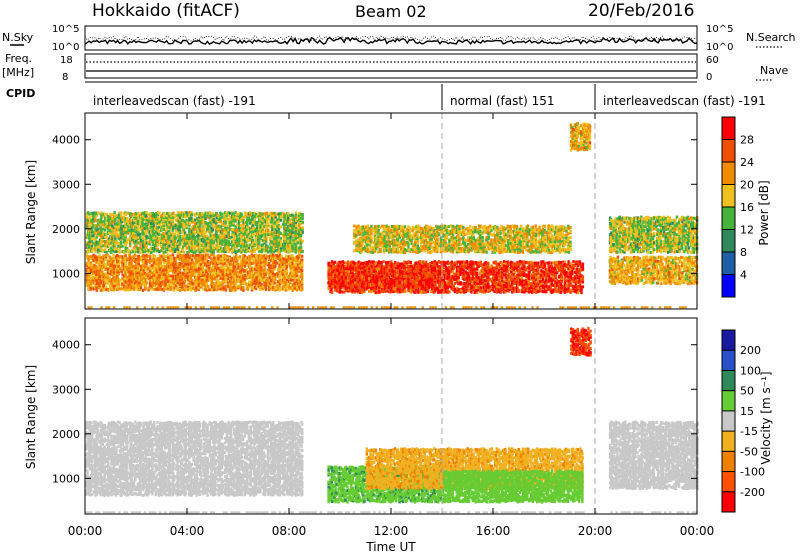 The width and height of the screenshot is (800, 554). I want to click on nsearch-tick-top: 10^5, so click(719, 29).